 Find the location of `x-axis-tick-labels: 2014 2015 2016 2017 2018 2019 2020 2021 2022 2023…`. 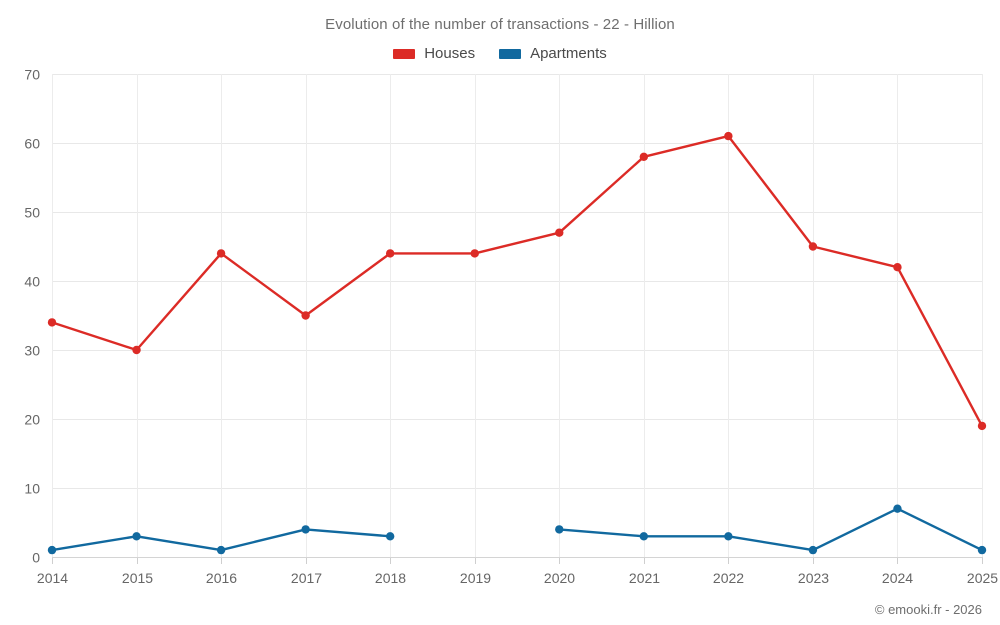

x-axis-tick-labels: 2014 2015 2016 2017 2018 2019 2020 2021 2022 2023… is located at coordinates (517, 578).